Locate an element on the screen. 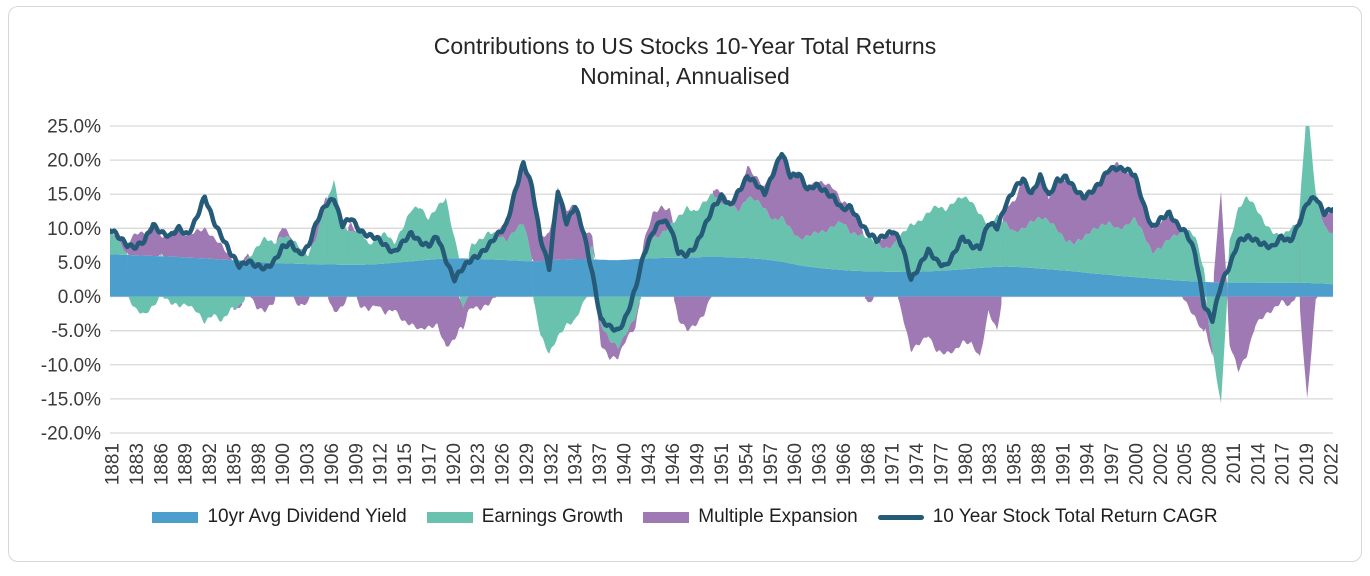 The height and width of the screenshot is (576, 1370). x-axis-tick-label: 2000 is located at coordinates (1136, 464).